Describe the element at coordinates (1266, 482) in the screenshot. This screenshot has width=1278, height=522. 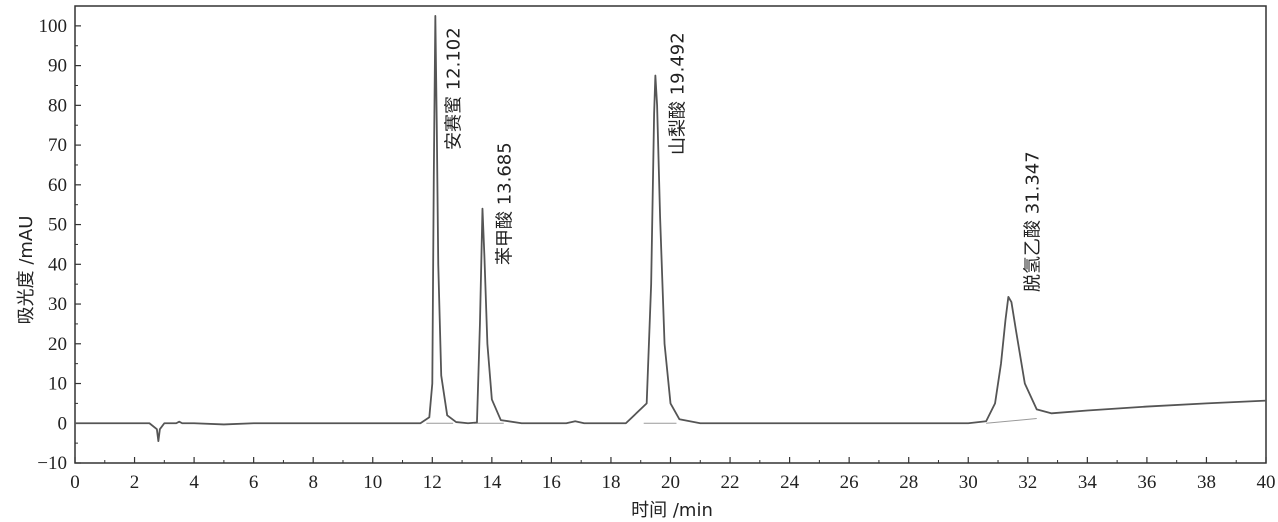
I see `x-tick-label: 40` at that location.